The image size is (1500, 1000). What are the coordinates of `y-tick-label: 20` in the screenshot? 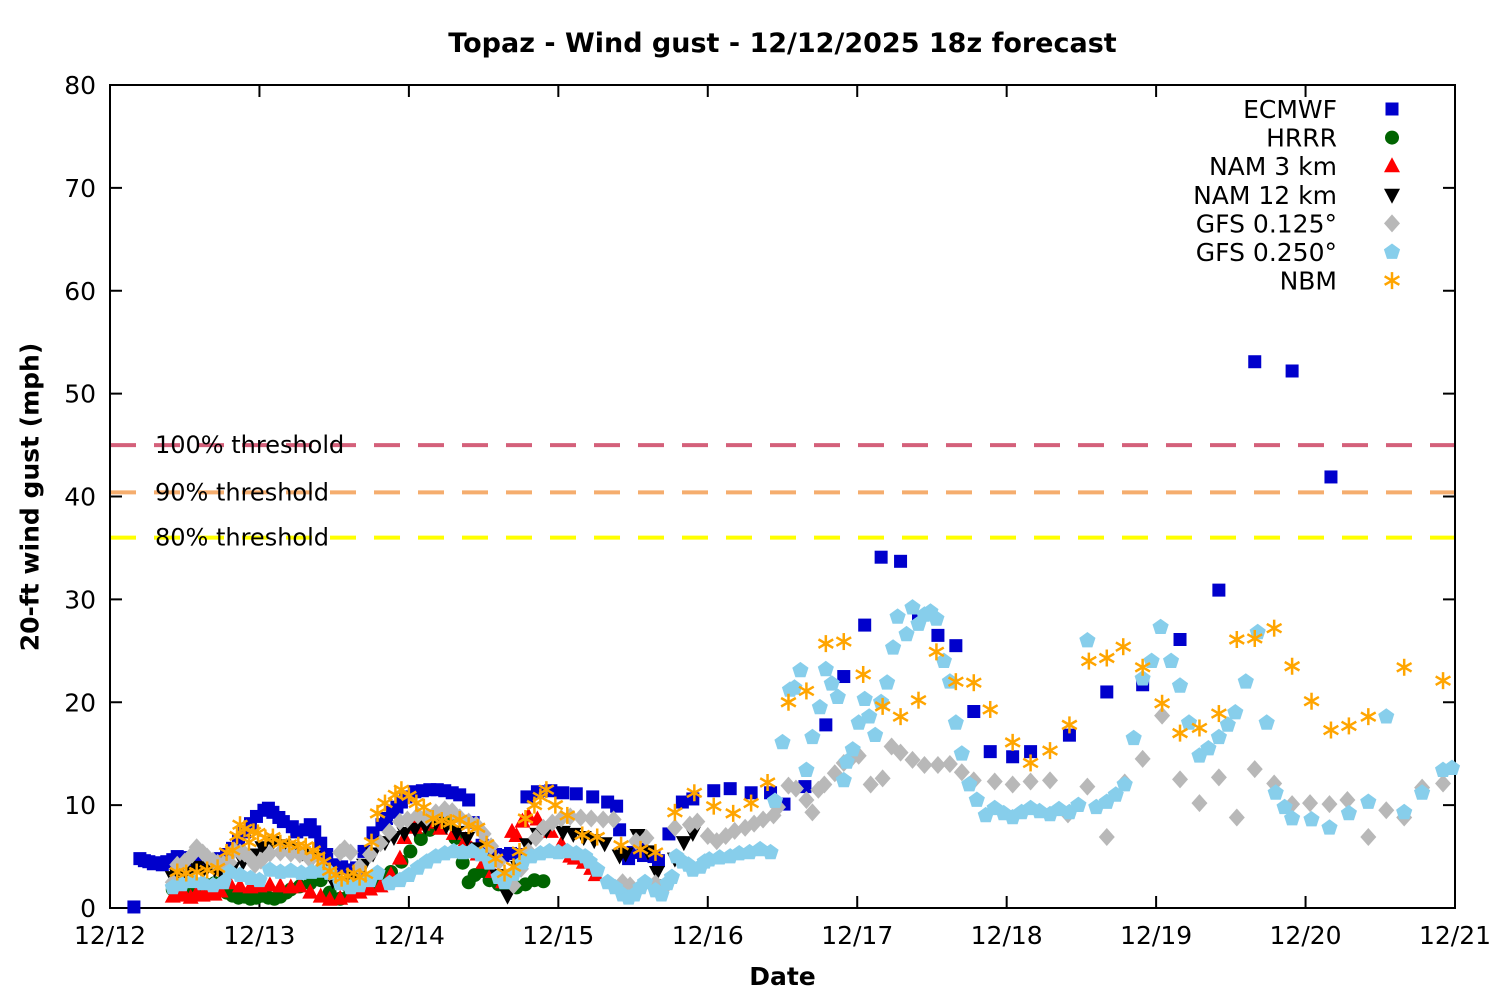 It's located at (80, 702).